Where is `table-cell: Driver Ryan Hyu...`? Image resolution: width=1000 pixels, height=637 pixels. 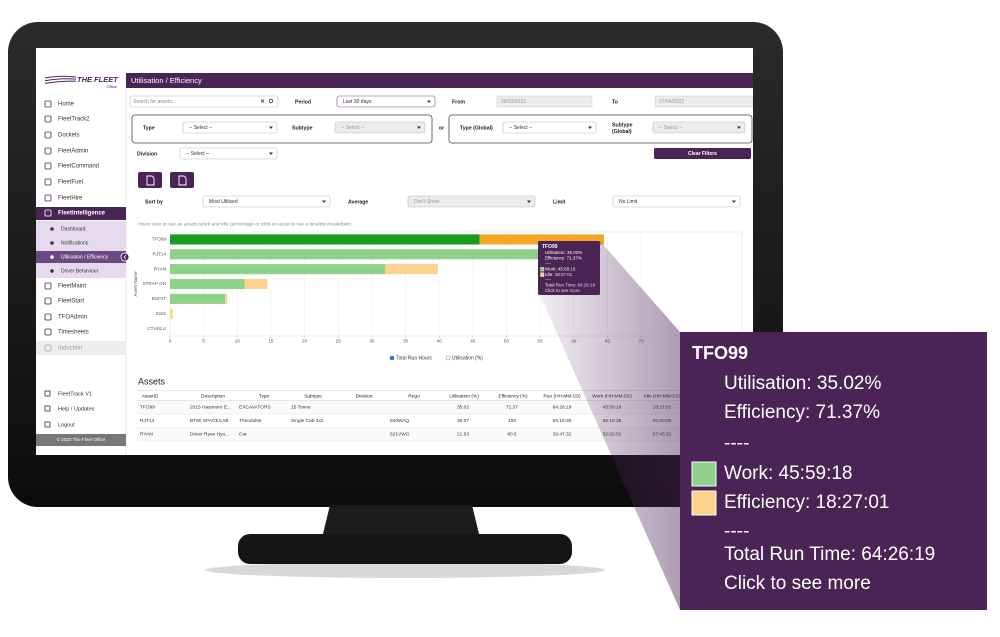
table-cell: Driver Ryan Hyu... is located at coordinates (209, 434).